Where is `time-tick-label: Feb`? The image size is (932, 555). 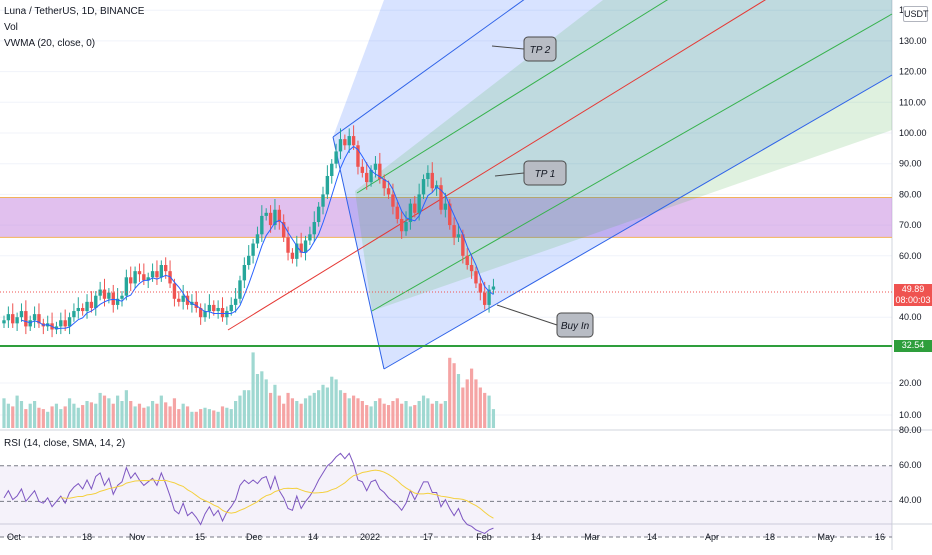
time-tick-label: Feb is located at coordinates (484, 537).